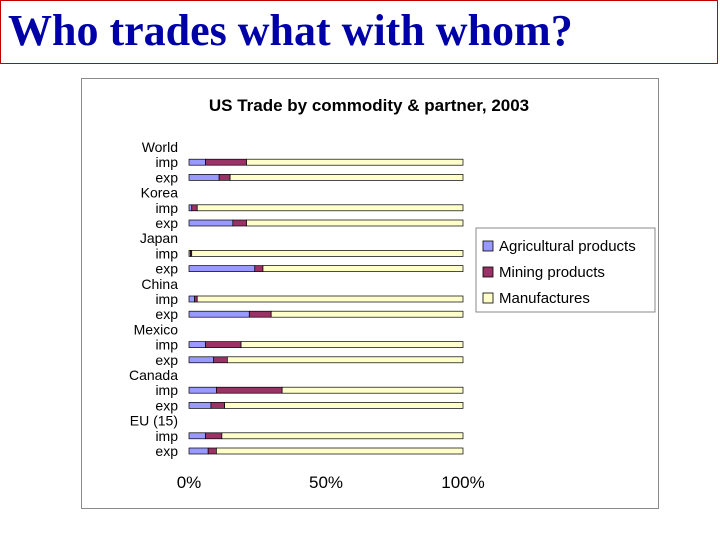 Image resolution: width=720 pixels, height=540 pixels. I want to click on legend-entry: Agricultural products, so click(567, 246).